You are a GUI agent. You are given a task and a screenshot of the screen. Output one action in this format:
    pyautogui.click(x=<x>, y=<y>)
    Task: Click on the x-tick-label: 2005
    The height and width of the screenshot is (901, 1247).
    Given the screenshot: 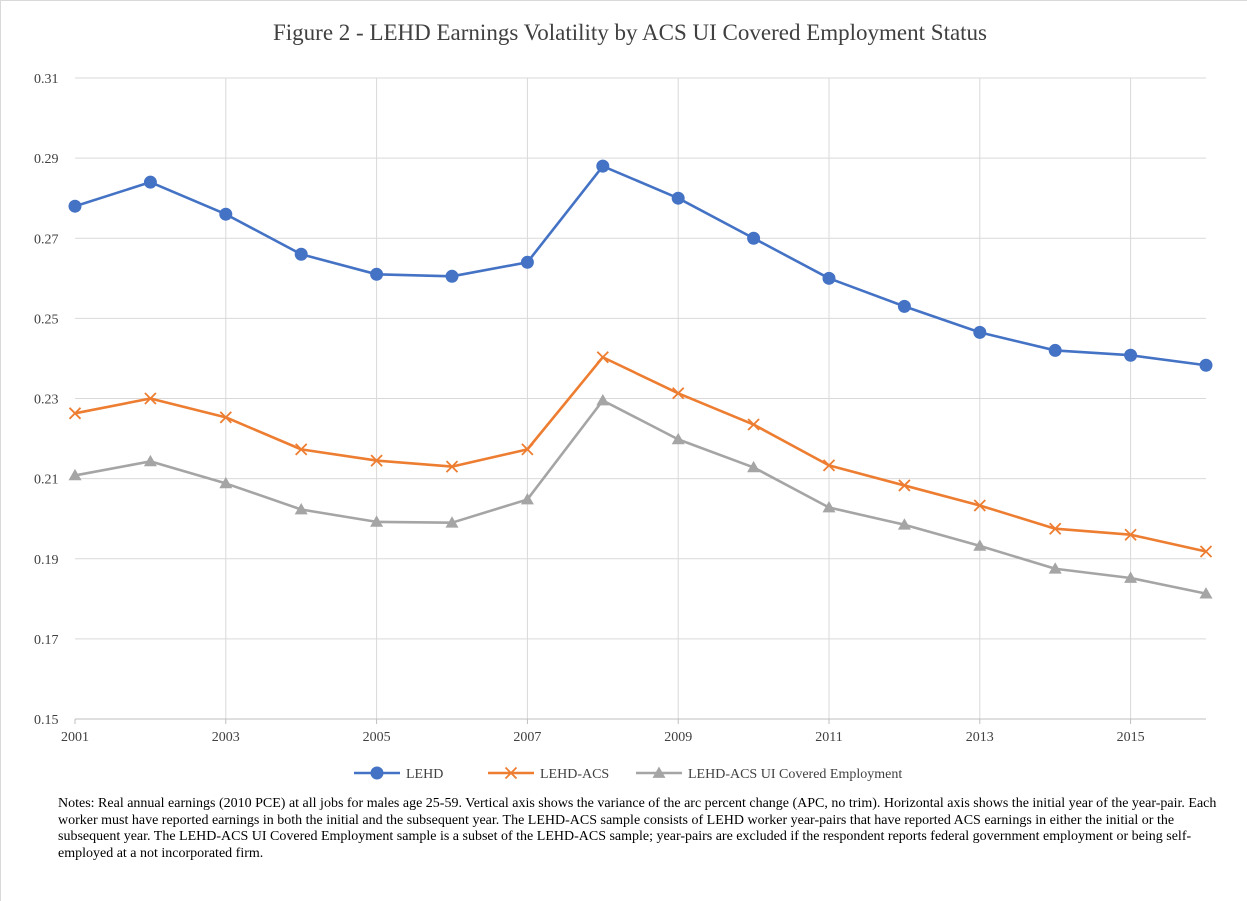 What is the action you would take?
    pyautogui.click(x=377, y=737)
    